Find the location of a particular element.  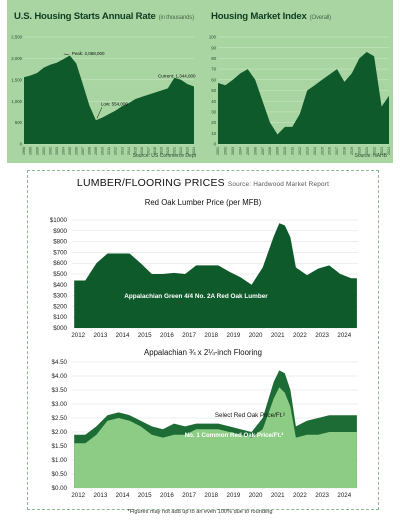

hmi-ytick-label: 30 is located at coordinates (213, 112).